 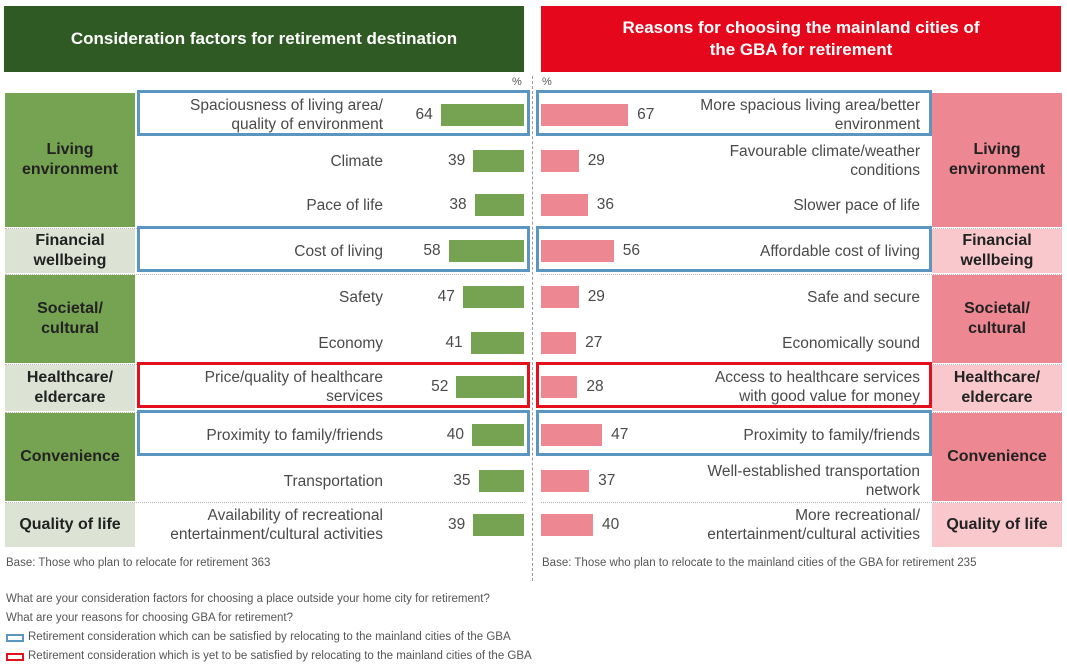 I want to click on left-factor-label: Price/quality of healthcare services, so click(x=293, y=387).